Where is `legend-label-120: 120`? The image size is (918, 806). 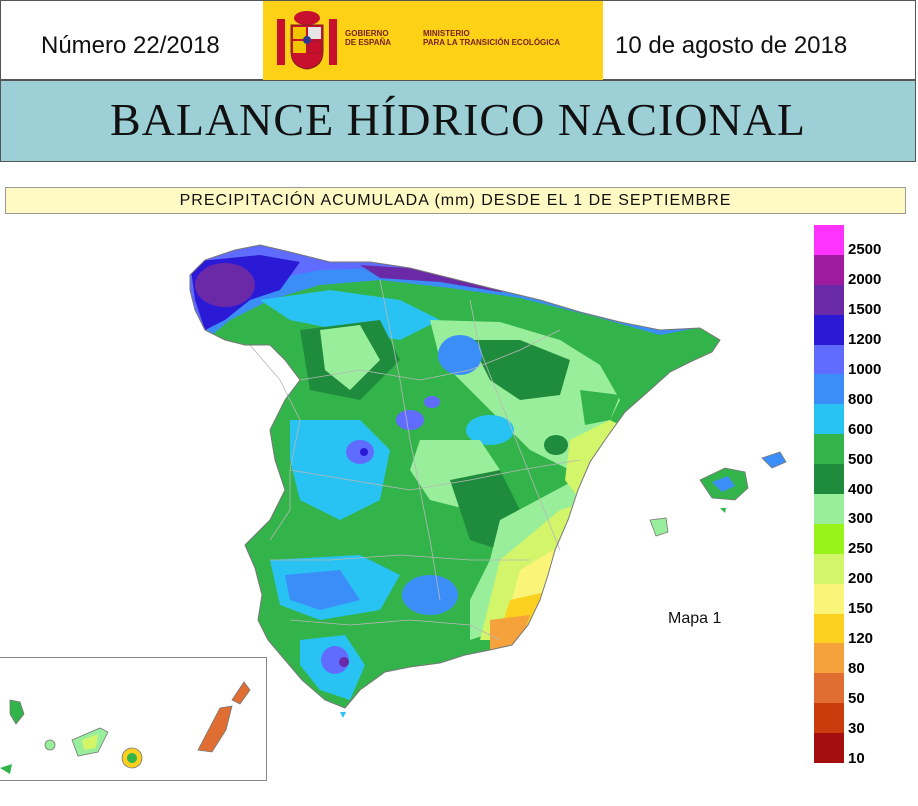 legend-label-120: 120 is located at coordinates (861, 638).